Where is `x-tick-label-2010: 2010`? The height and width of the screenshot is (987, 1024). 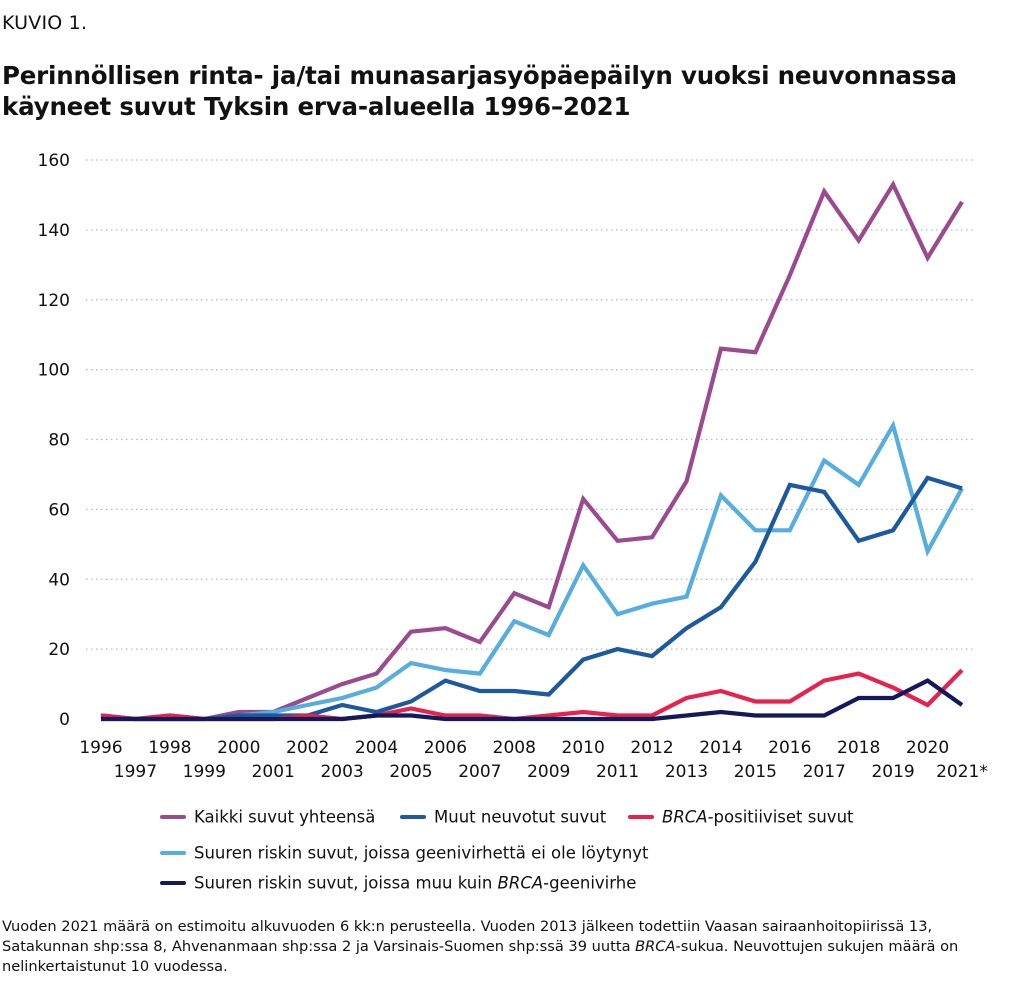 x-tick-label-2010: 2010 is located at coordinates (583, 748).